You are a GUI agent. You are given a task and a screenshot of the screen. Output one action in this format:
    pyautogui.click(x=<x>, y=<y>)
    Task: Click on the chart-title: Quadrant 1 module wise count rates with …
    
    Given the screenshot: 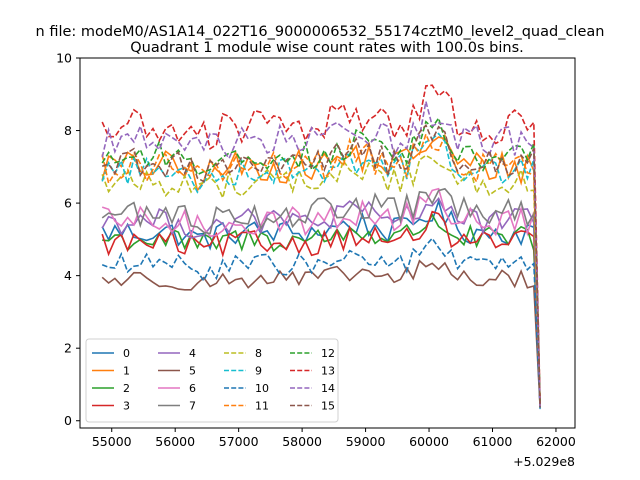 What is the action you would take?
    pyautogui.click(x=327, y=48)
    